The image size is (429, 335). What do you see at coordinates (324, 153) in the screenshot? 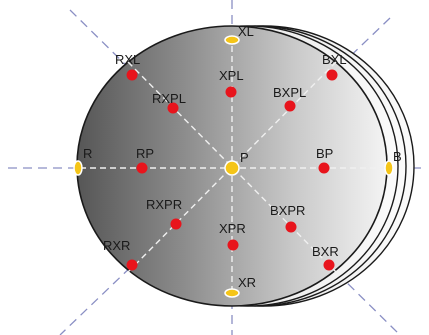
I see `point-label-bp: BP` at bounding box center [324, 153].